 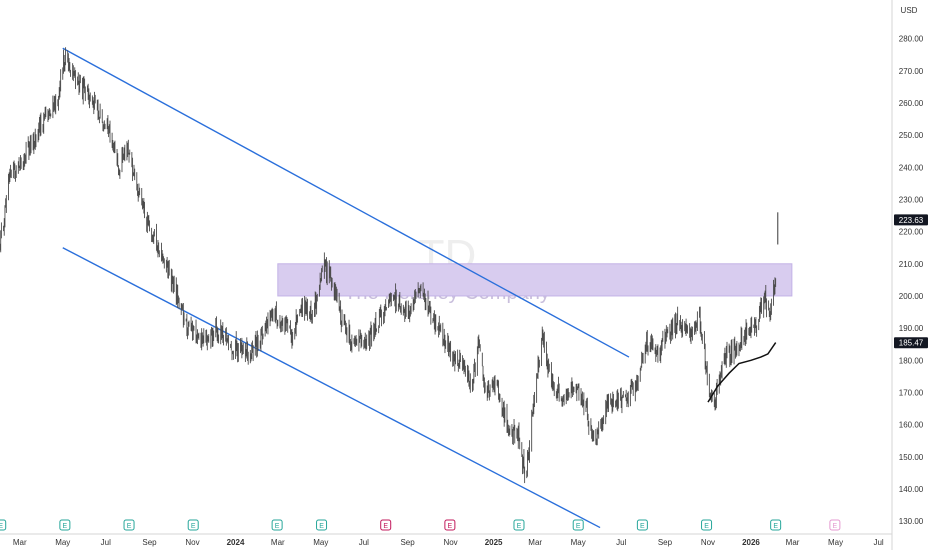 What do you see at coordinates (911, 103) in the screenshot?
I see `y-tick-label: 260.00` at bounding box center [911, 103].